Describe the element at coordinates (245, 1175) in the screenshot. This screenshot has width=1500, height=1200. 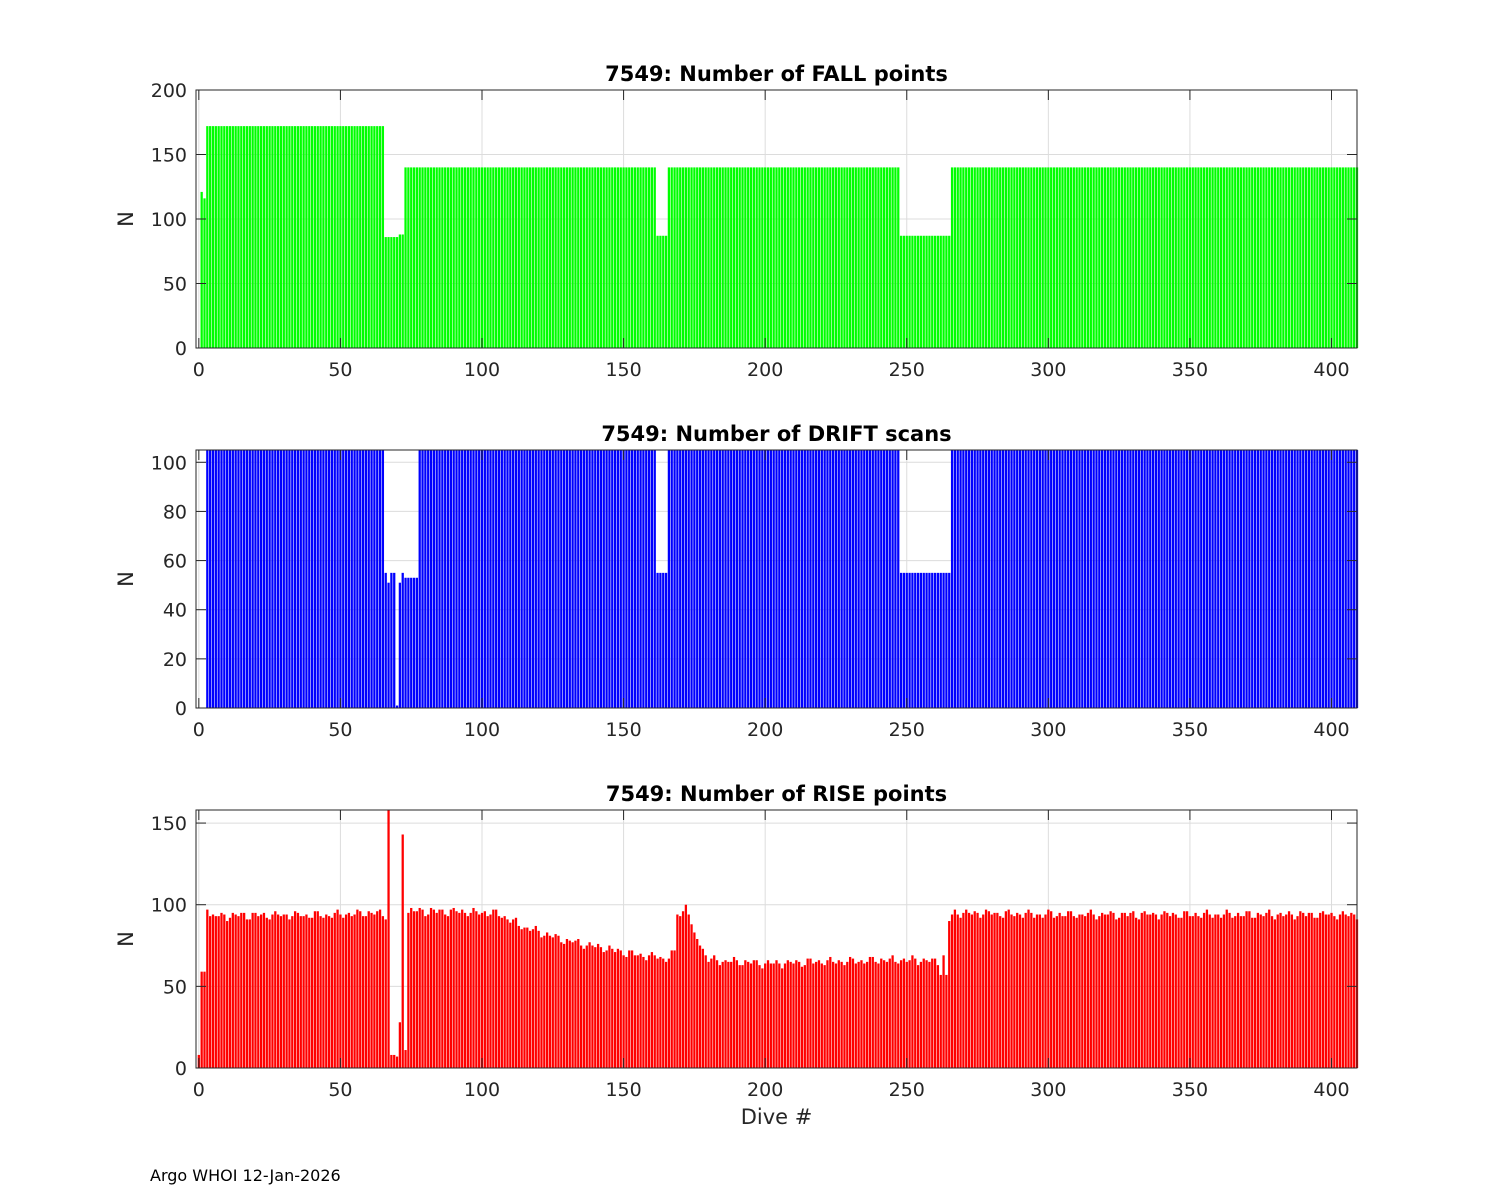
I see `footer-credit: Argo WHOI 12-Jan-2026` at that location.